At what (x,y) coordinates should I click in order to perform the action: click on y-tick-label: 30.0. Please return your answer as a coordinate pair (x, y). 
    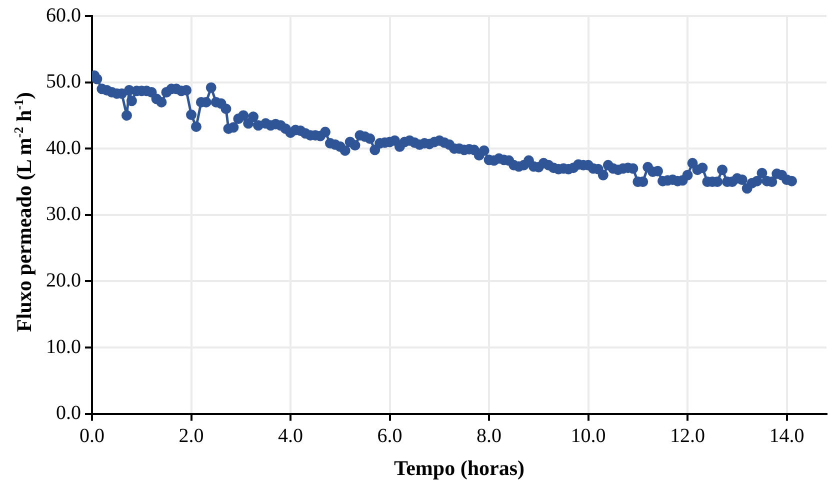
    Looking at the image, I should click on (63, 214).